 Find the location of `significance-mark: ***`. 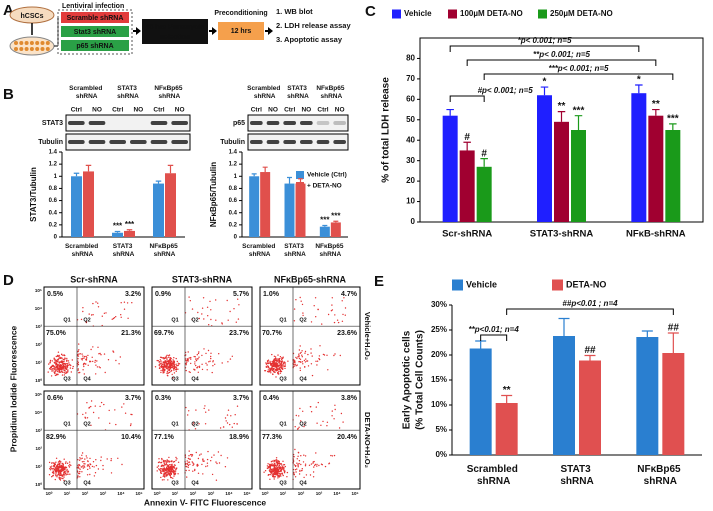

significance-mark: *** is located at coordinates (118, 226).